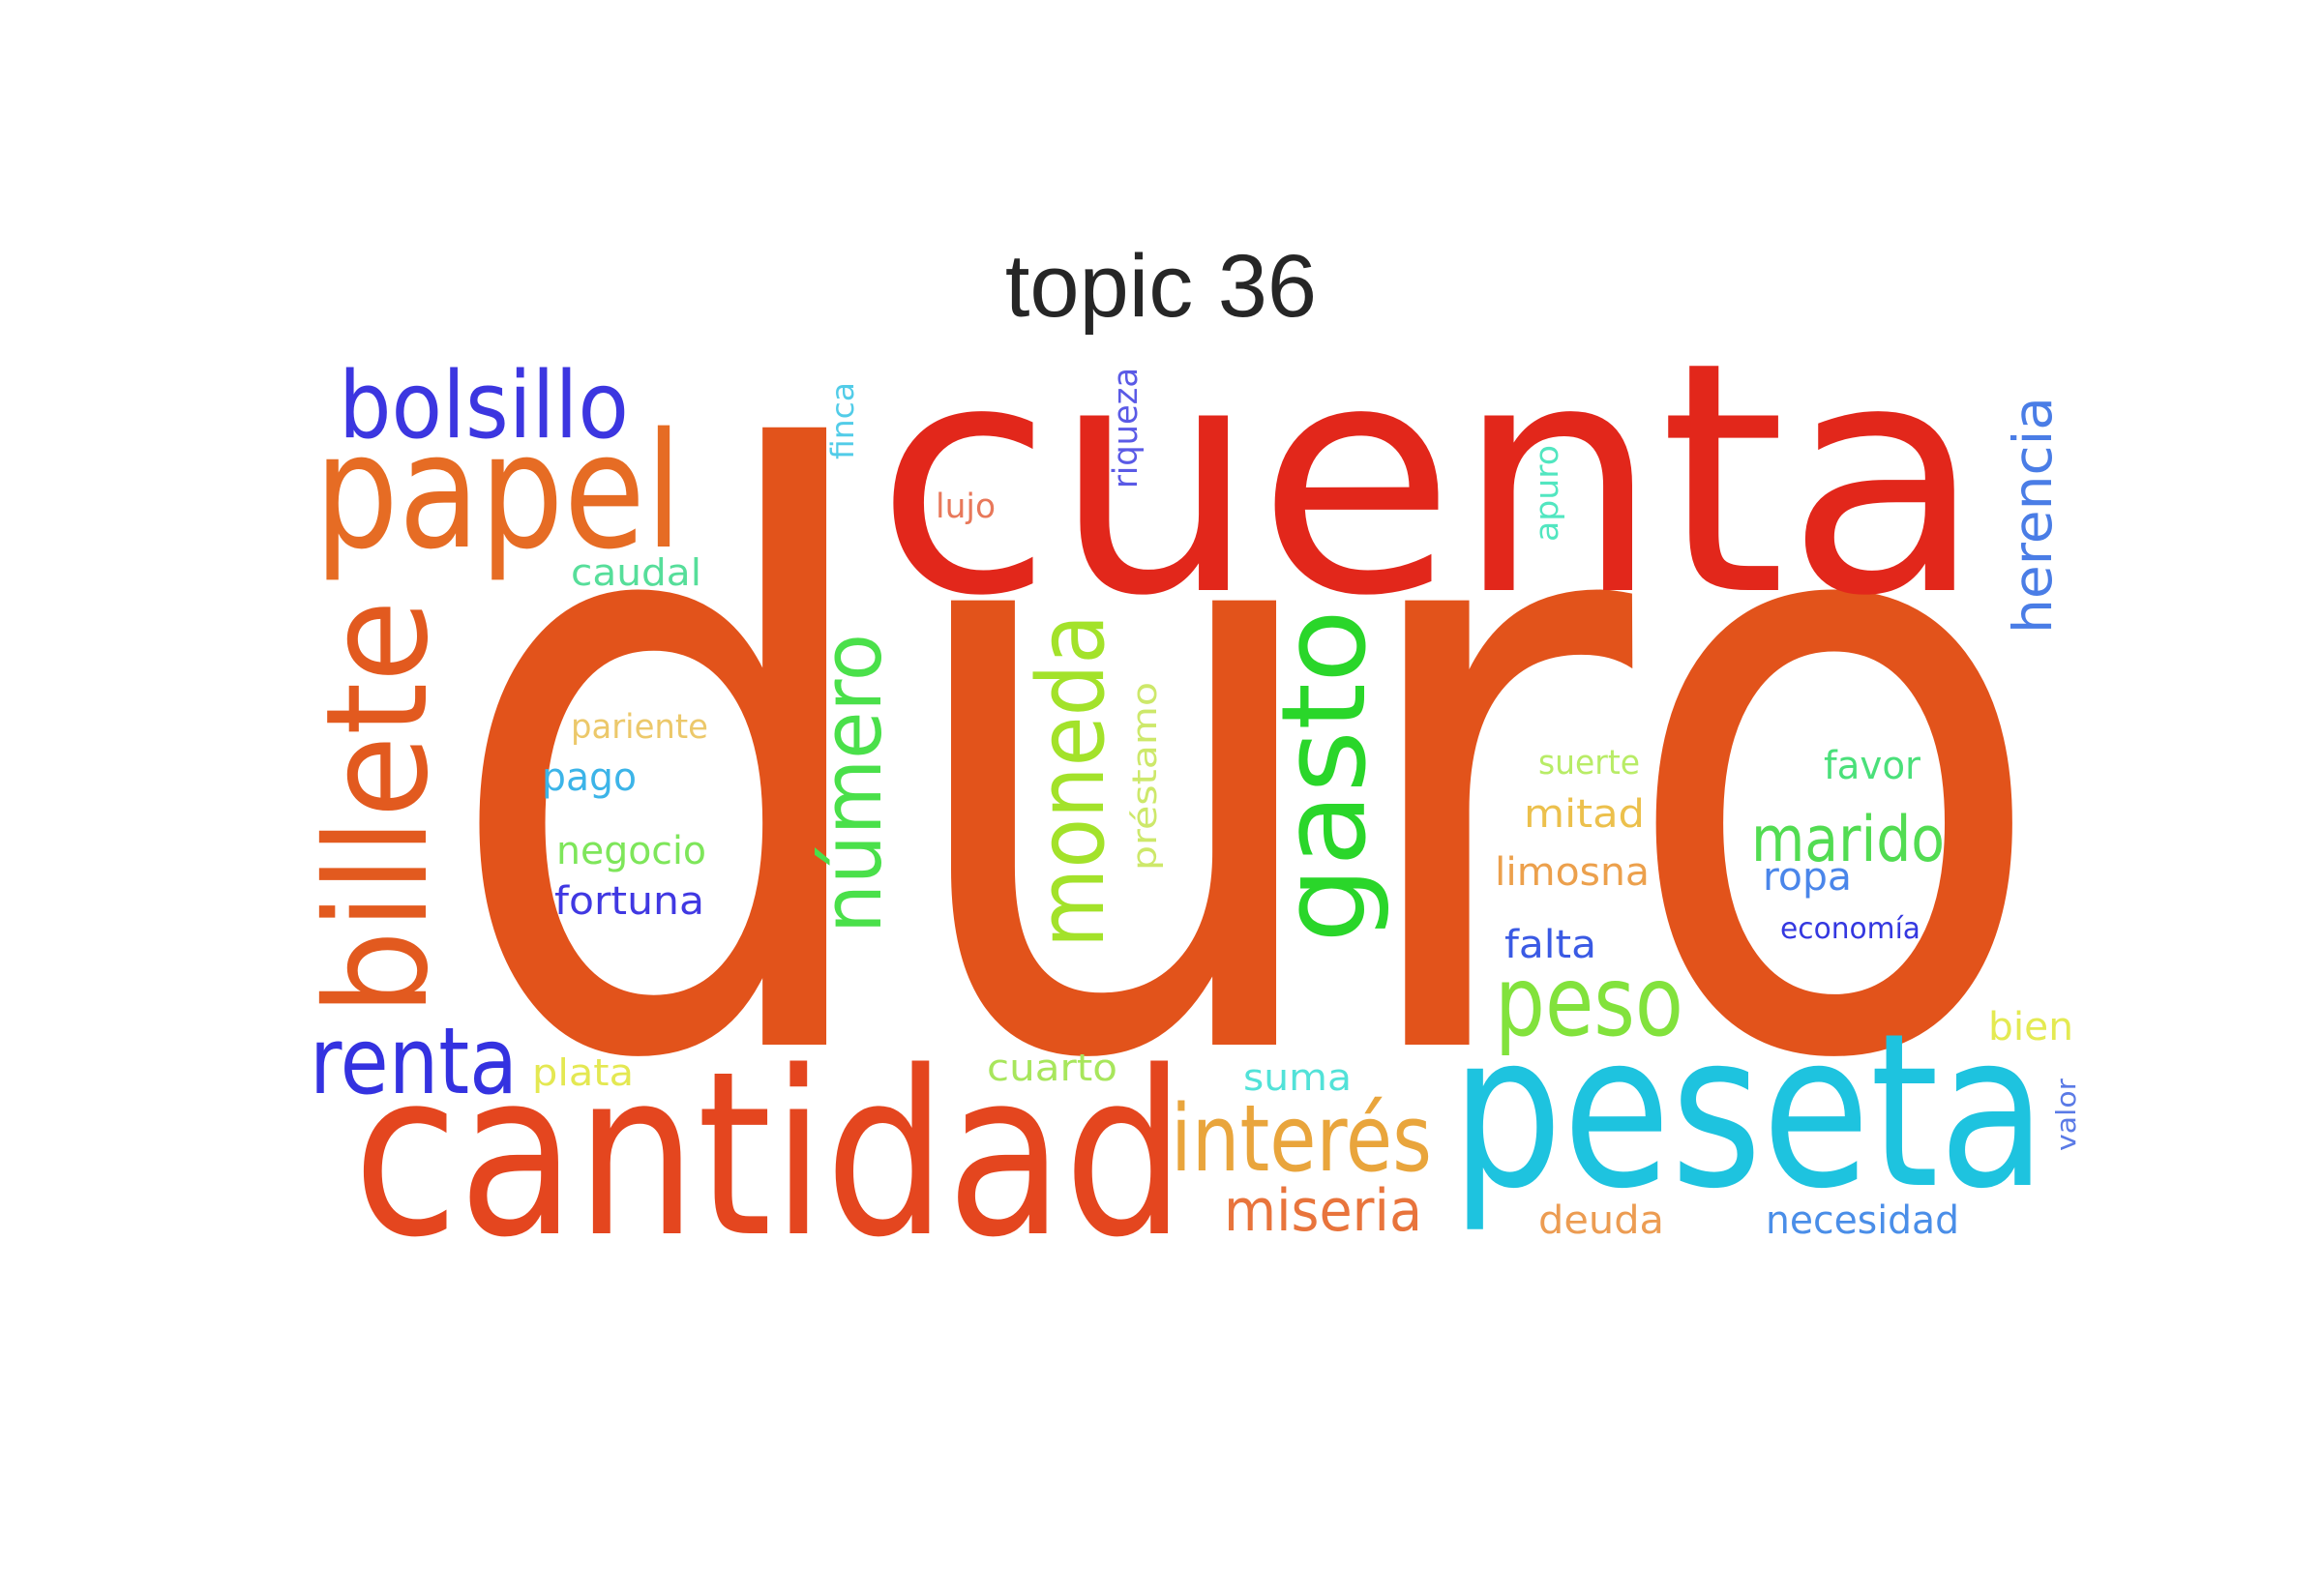 This screenshot has height=1596, width=2322. What do you see at coordinates (378, 808) in the screenshot?
I see `word-billete: billete` at bounding box center [378, 808].